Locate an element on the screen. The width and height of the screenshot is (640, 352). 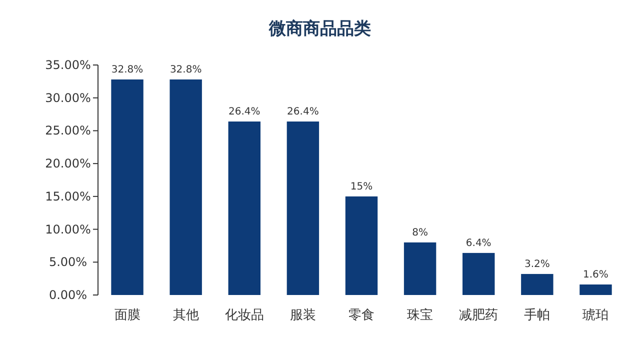
y-tick-label: 0.00% is located at coordinates (68, 295).